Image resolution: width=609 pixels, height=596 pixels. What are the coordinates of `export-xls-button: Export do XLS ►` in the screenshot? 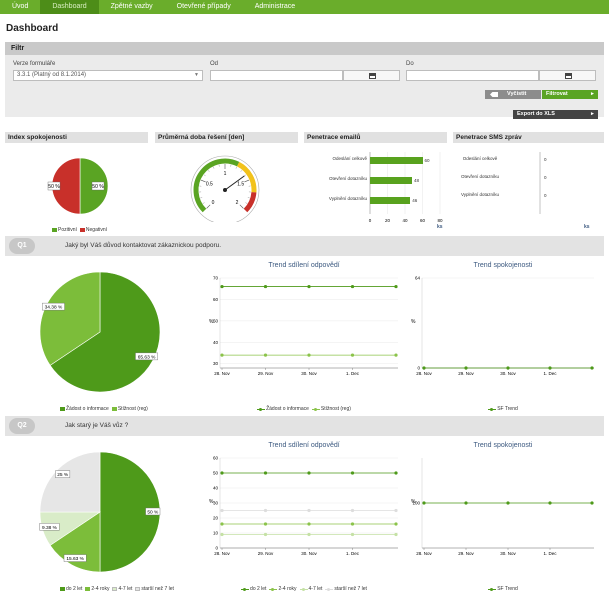 It's located at (555, 114).